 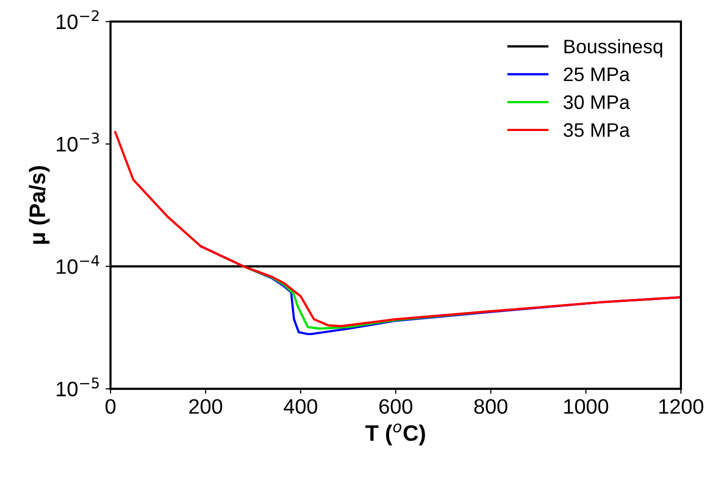 What do you see at coordinates (78, 264) in the screenshot?
I see `y-tick-label: 10$^{−4}$` at bounding box center [78, 264].